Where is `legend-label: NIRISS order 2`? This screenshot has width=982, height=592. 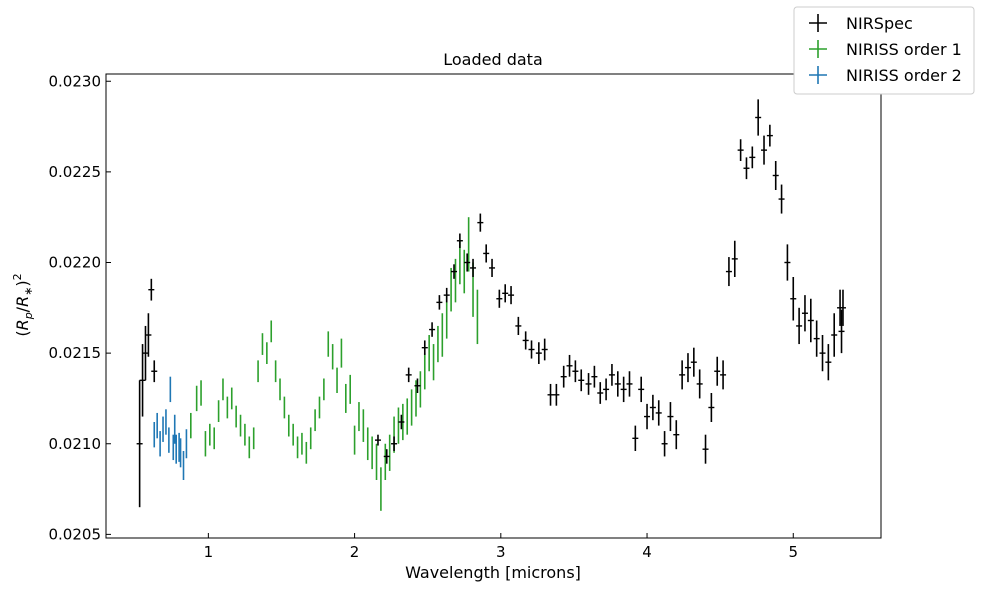 legend-label: NIRISS order 2 is located at coordinates (904, 75).